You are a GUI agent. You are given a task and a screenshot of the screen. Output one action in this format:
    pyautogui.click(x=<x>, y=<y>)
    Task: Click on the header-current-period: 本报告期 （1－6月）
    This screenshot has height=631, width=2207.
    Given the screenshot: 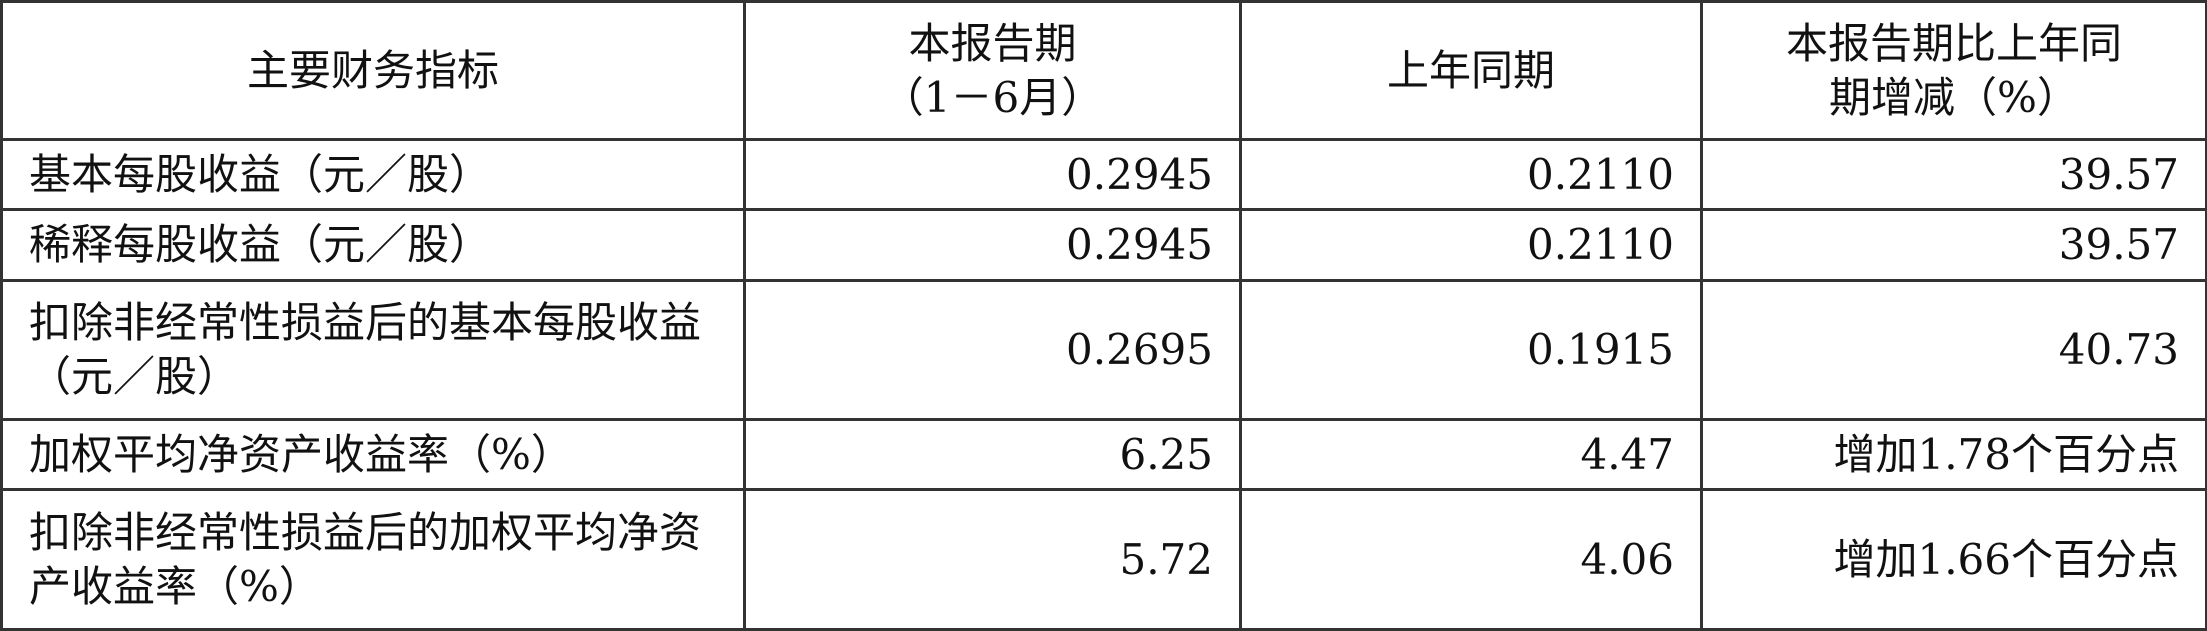 What is the action you would take?
    pyautogui.click(x=992, y=70)
    